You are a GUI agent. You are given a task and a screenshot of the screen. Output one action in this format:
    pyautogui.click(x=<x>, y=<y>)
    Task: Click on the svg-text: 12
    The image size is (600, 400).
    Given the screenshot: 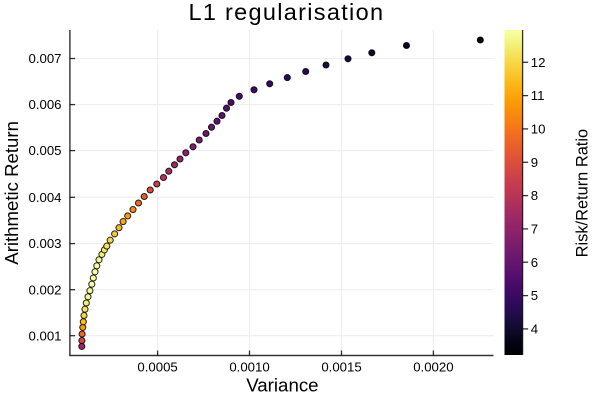 What is the action you would take?
    pyautogui.click(x=538, y=62)
    